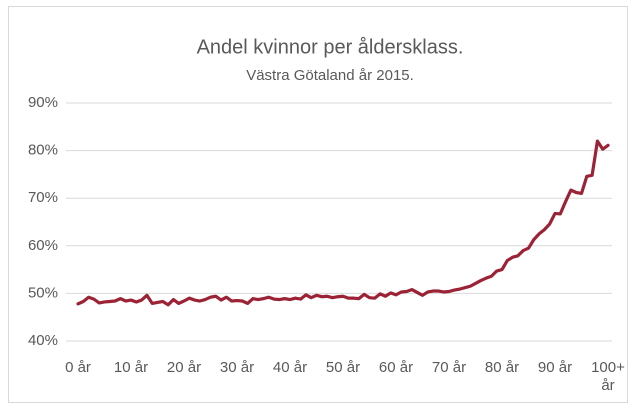  I want to click on chart-title: Andel kvinnor per åldersklass., so click(330, 47).